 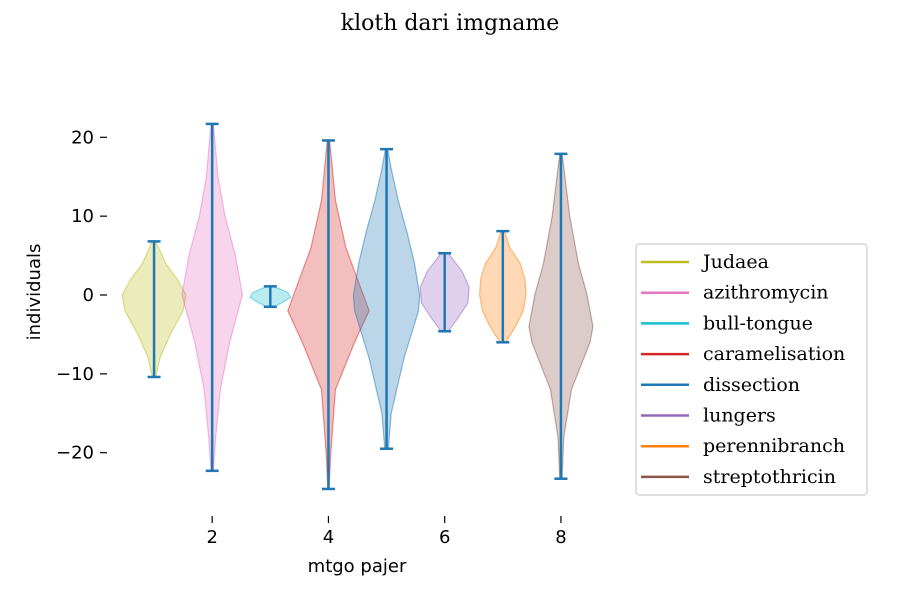 What do you see at coordinates (766, 293) in the screenshot?
I see `legend-label-azithromycin: azithromycin` at bounding box center [766, 293].